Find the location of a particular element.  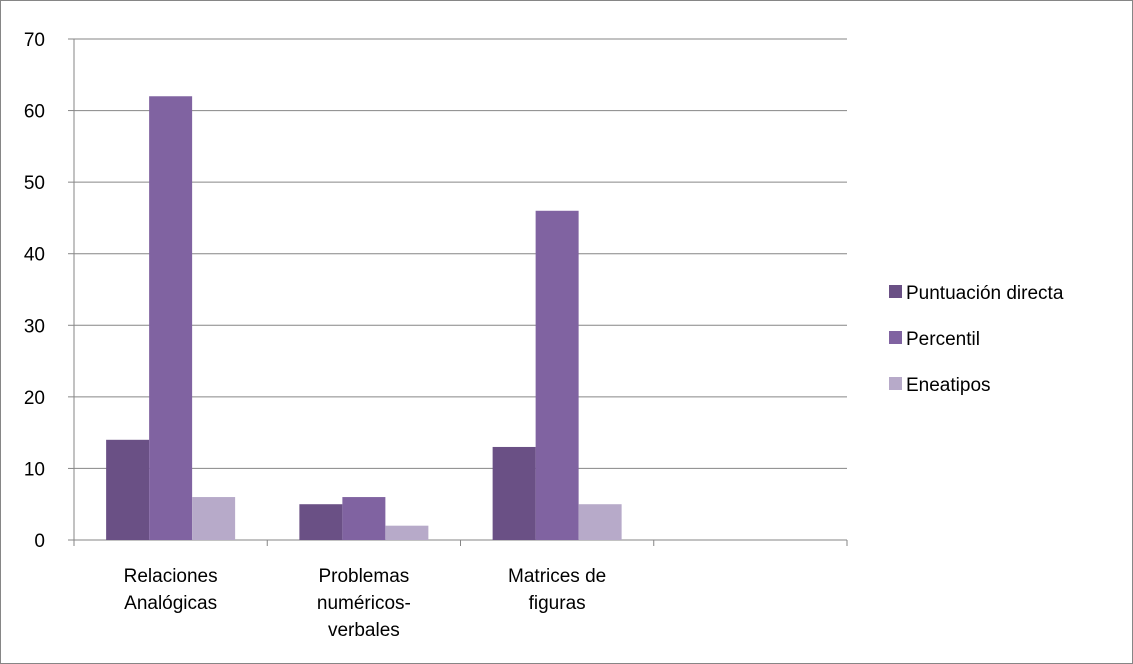

y-tick-label: 40 is located at coordinates (34, 255).